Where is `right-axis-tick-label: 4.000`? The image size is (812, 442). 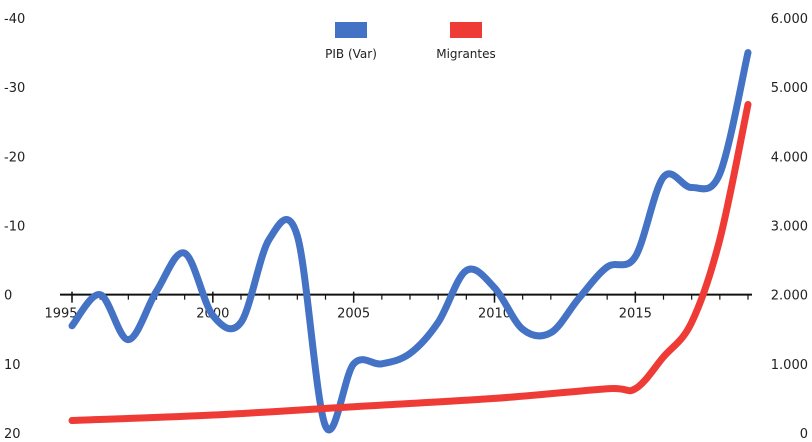 right-axis-tick-label: 4.000 is located at coordinates (789, 157).